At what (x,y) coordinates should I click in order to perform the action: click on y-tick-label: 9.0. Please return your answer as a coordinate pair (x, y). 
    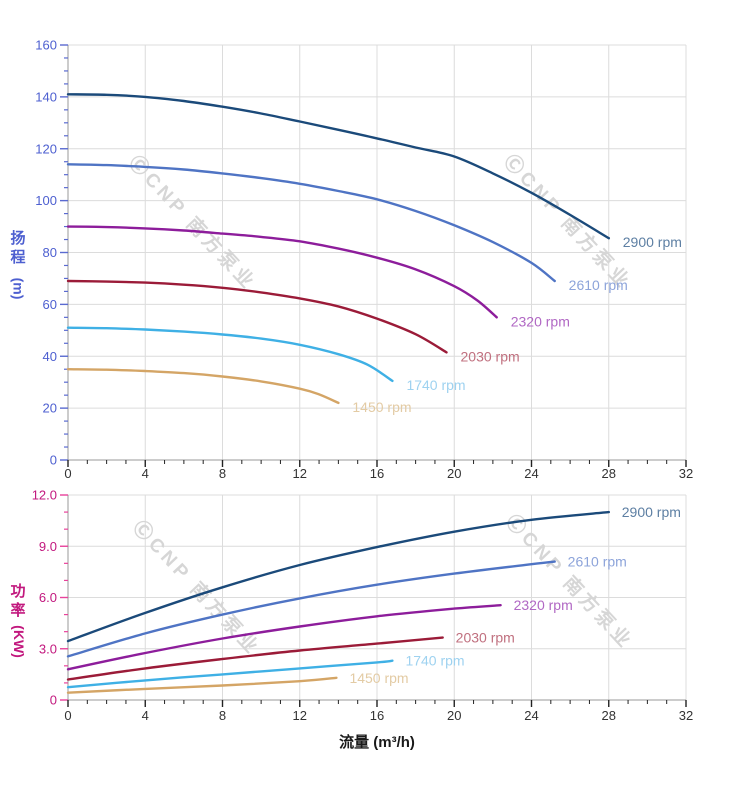
    Looking at the image, I should click on (48, 546).